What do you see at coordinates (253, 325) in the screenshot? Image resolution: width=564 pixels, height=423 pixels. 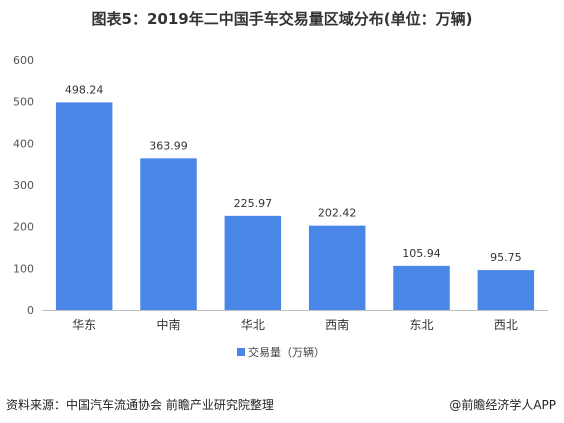 I see `category-label: 华北` at bounding box center [253, 325].